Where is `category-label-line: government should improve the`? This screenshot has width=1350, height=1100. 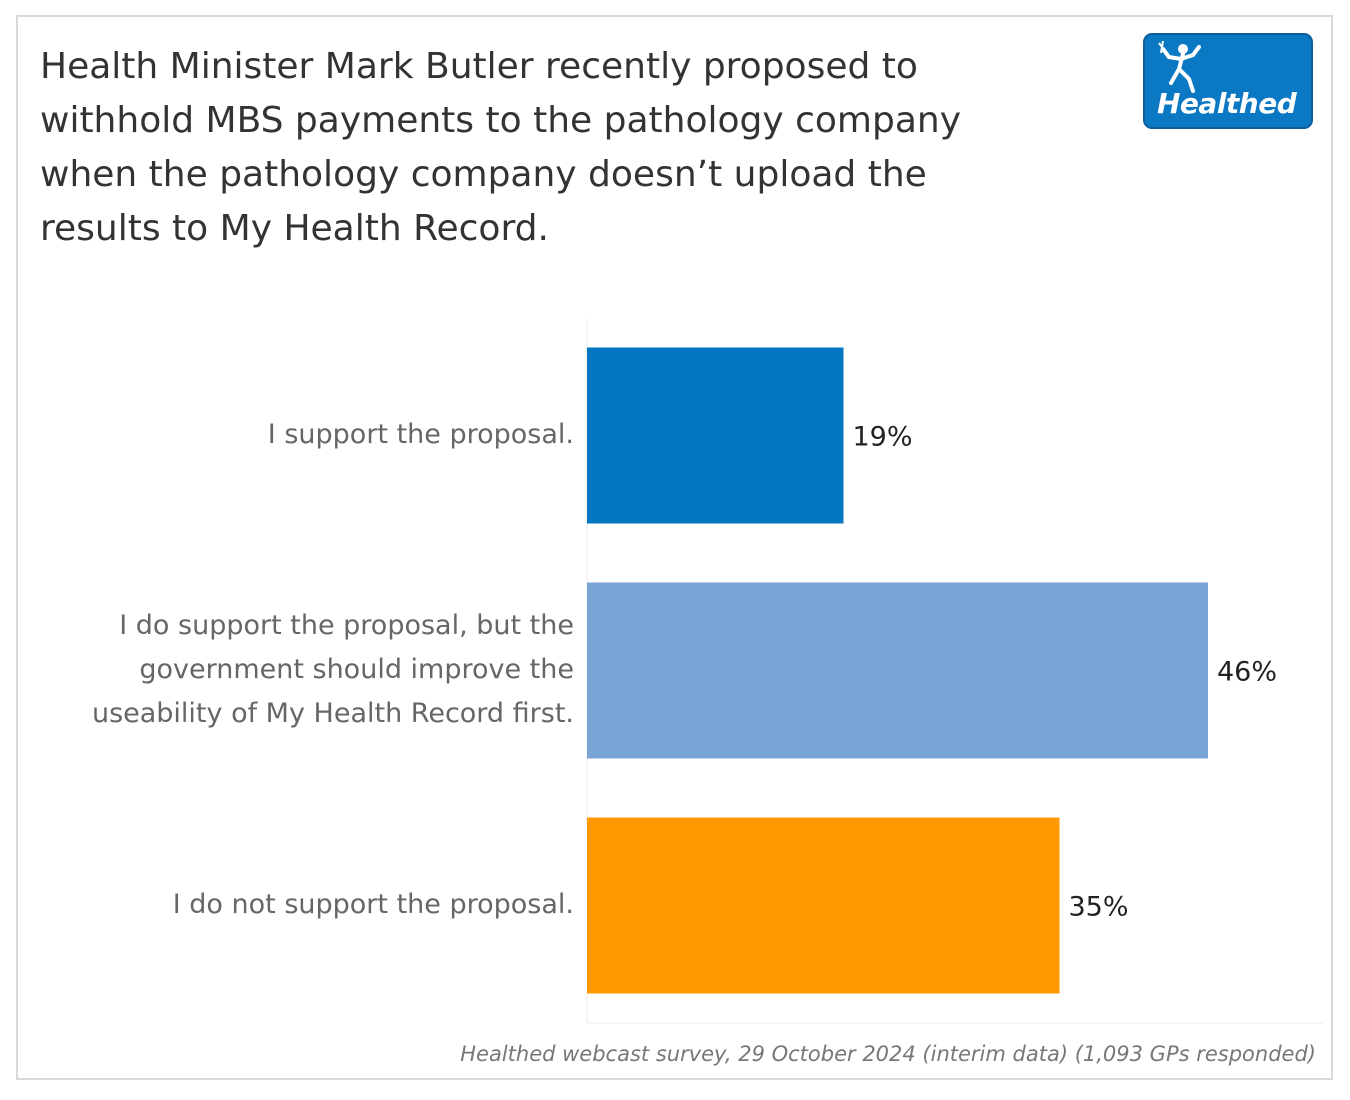 category-label-line: government should improve the is located at coordinates (356, 669).